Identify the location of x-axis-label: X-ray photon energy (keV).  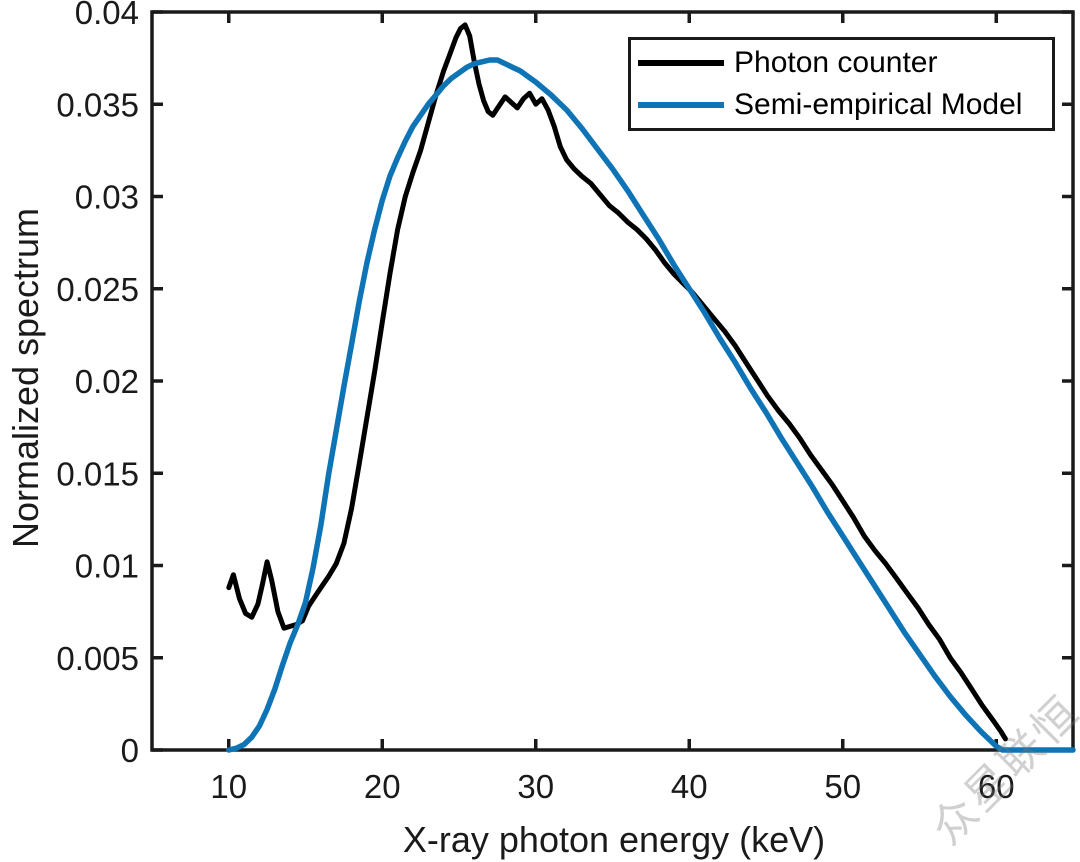
(614, 839).